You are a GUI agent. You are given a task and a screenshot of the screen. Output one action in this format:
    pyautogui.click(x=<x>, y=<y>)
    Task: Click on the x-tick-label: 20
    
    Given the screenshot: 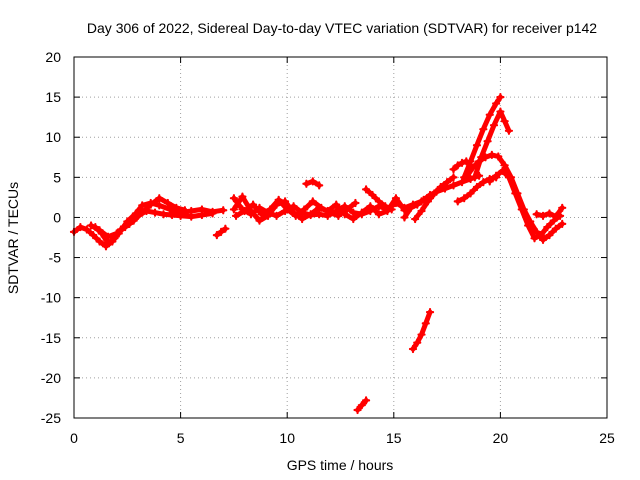 What is the action you would take?
    pyautogui.click(x=501, y=438)
    